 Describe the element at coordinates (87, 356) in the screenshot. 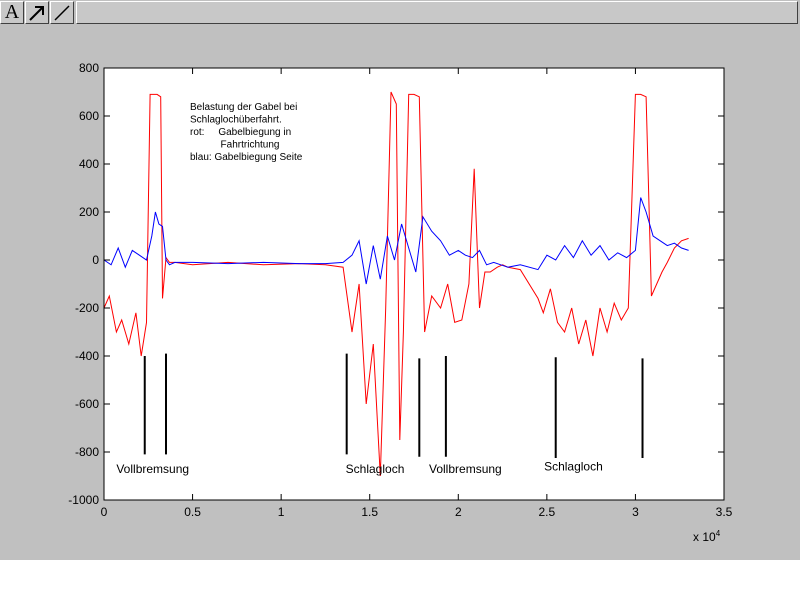

I see `y-tick-label: -400` at that location.